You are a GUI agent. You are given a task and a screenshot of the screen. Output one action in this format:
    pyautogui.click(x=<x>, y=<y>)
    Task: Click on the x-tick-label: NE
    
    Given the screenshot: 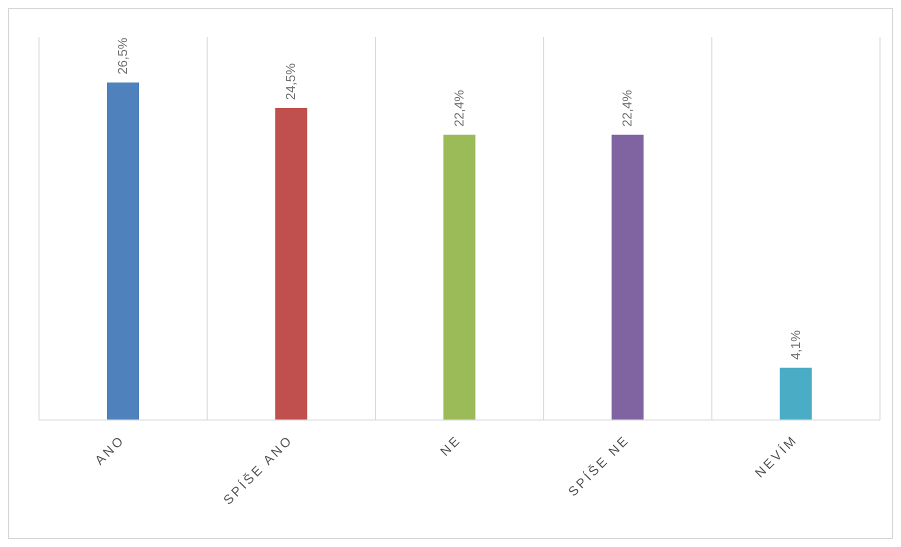 What is the action you would take?
    pyautogui.click(x=450, y=445)
    